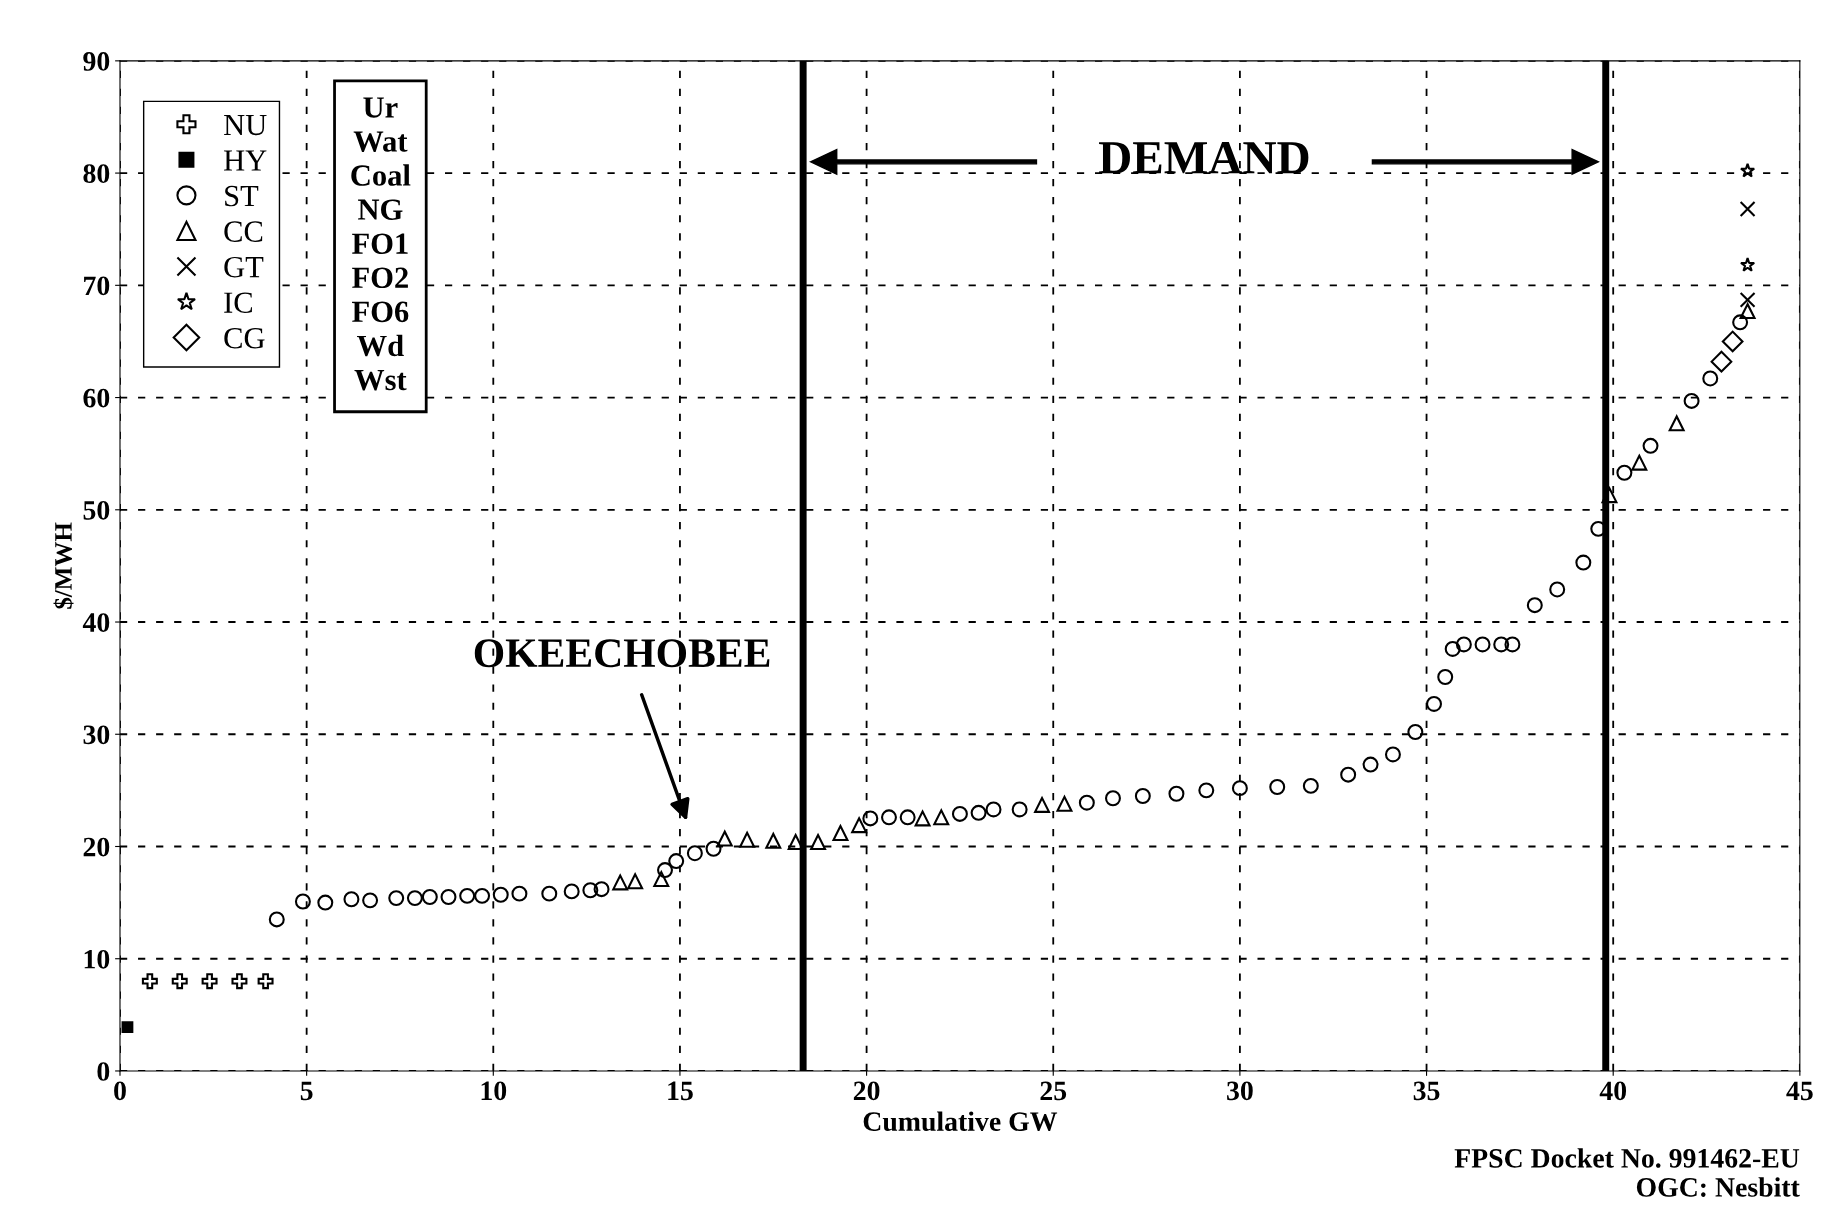 This screenshot has height=1217, width=1846. Describe the element at coordinates (238, 302) in the screenshot. I see `legend-label: IC` at that location.